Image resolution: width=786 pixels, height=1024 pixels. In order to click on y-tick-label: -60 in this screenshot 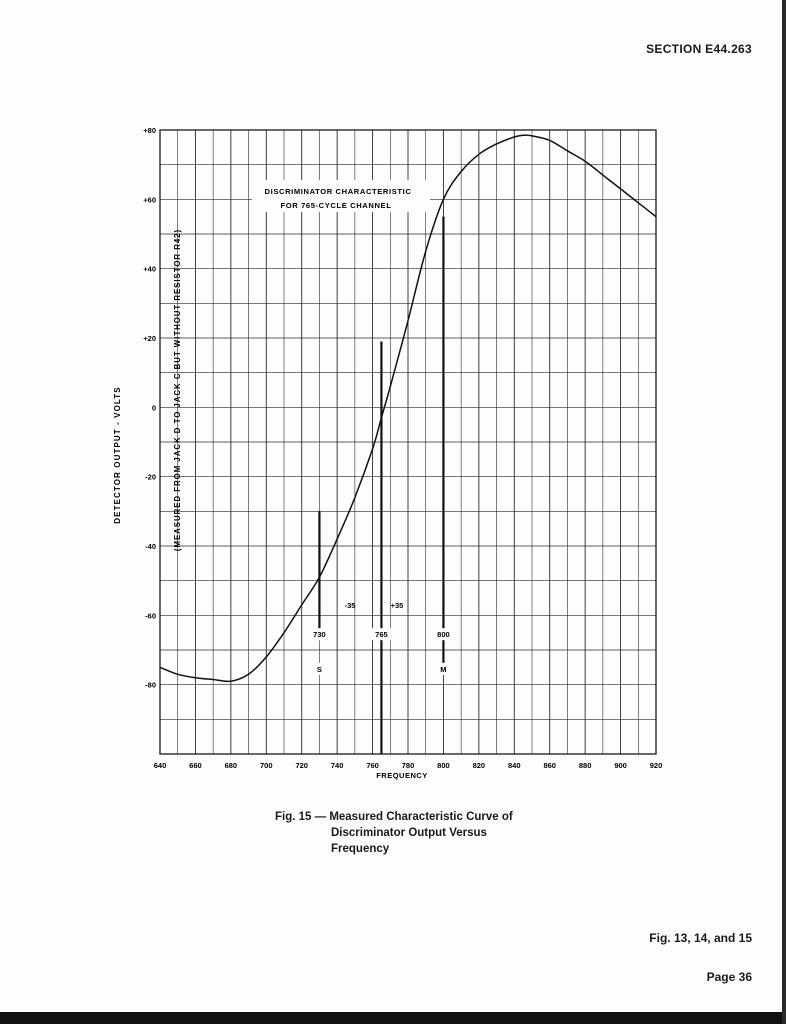, I will do `click(150, 615)`.